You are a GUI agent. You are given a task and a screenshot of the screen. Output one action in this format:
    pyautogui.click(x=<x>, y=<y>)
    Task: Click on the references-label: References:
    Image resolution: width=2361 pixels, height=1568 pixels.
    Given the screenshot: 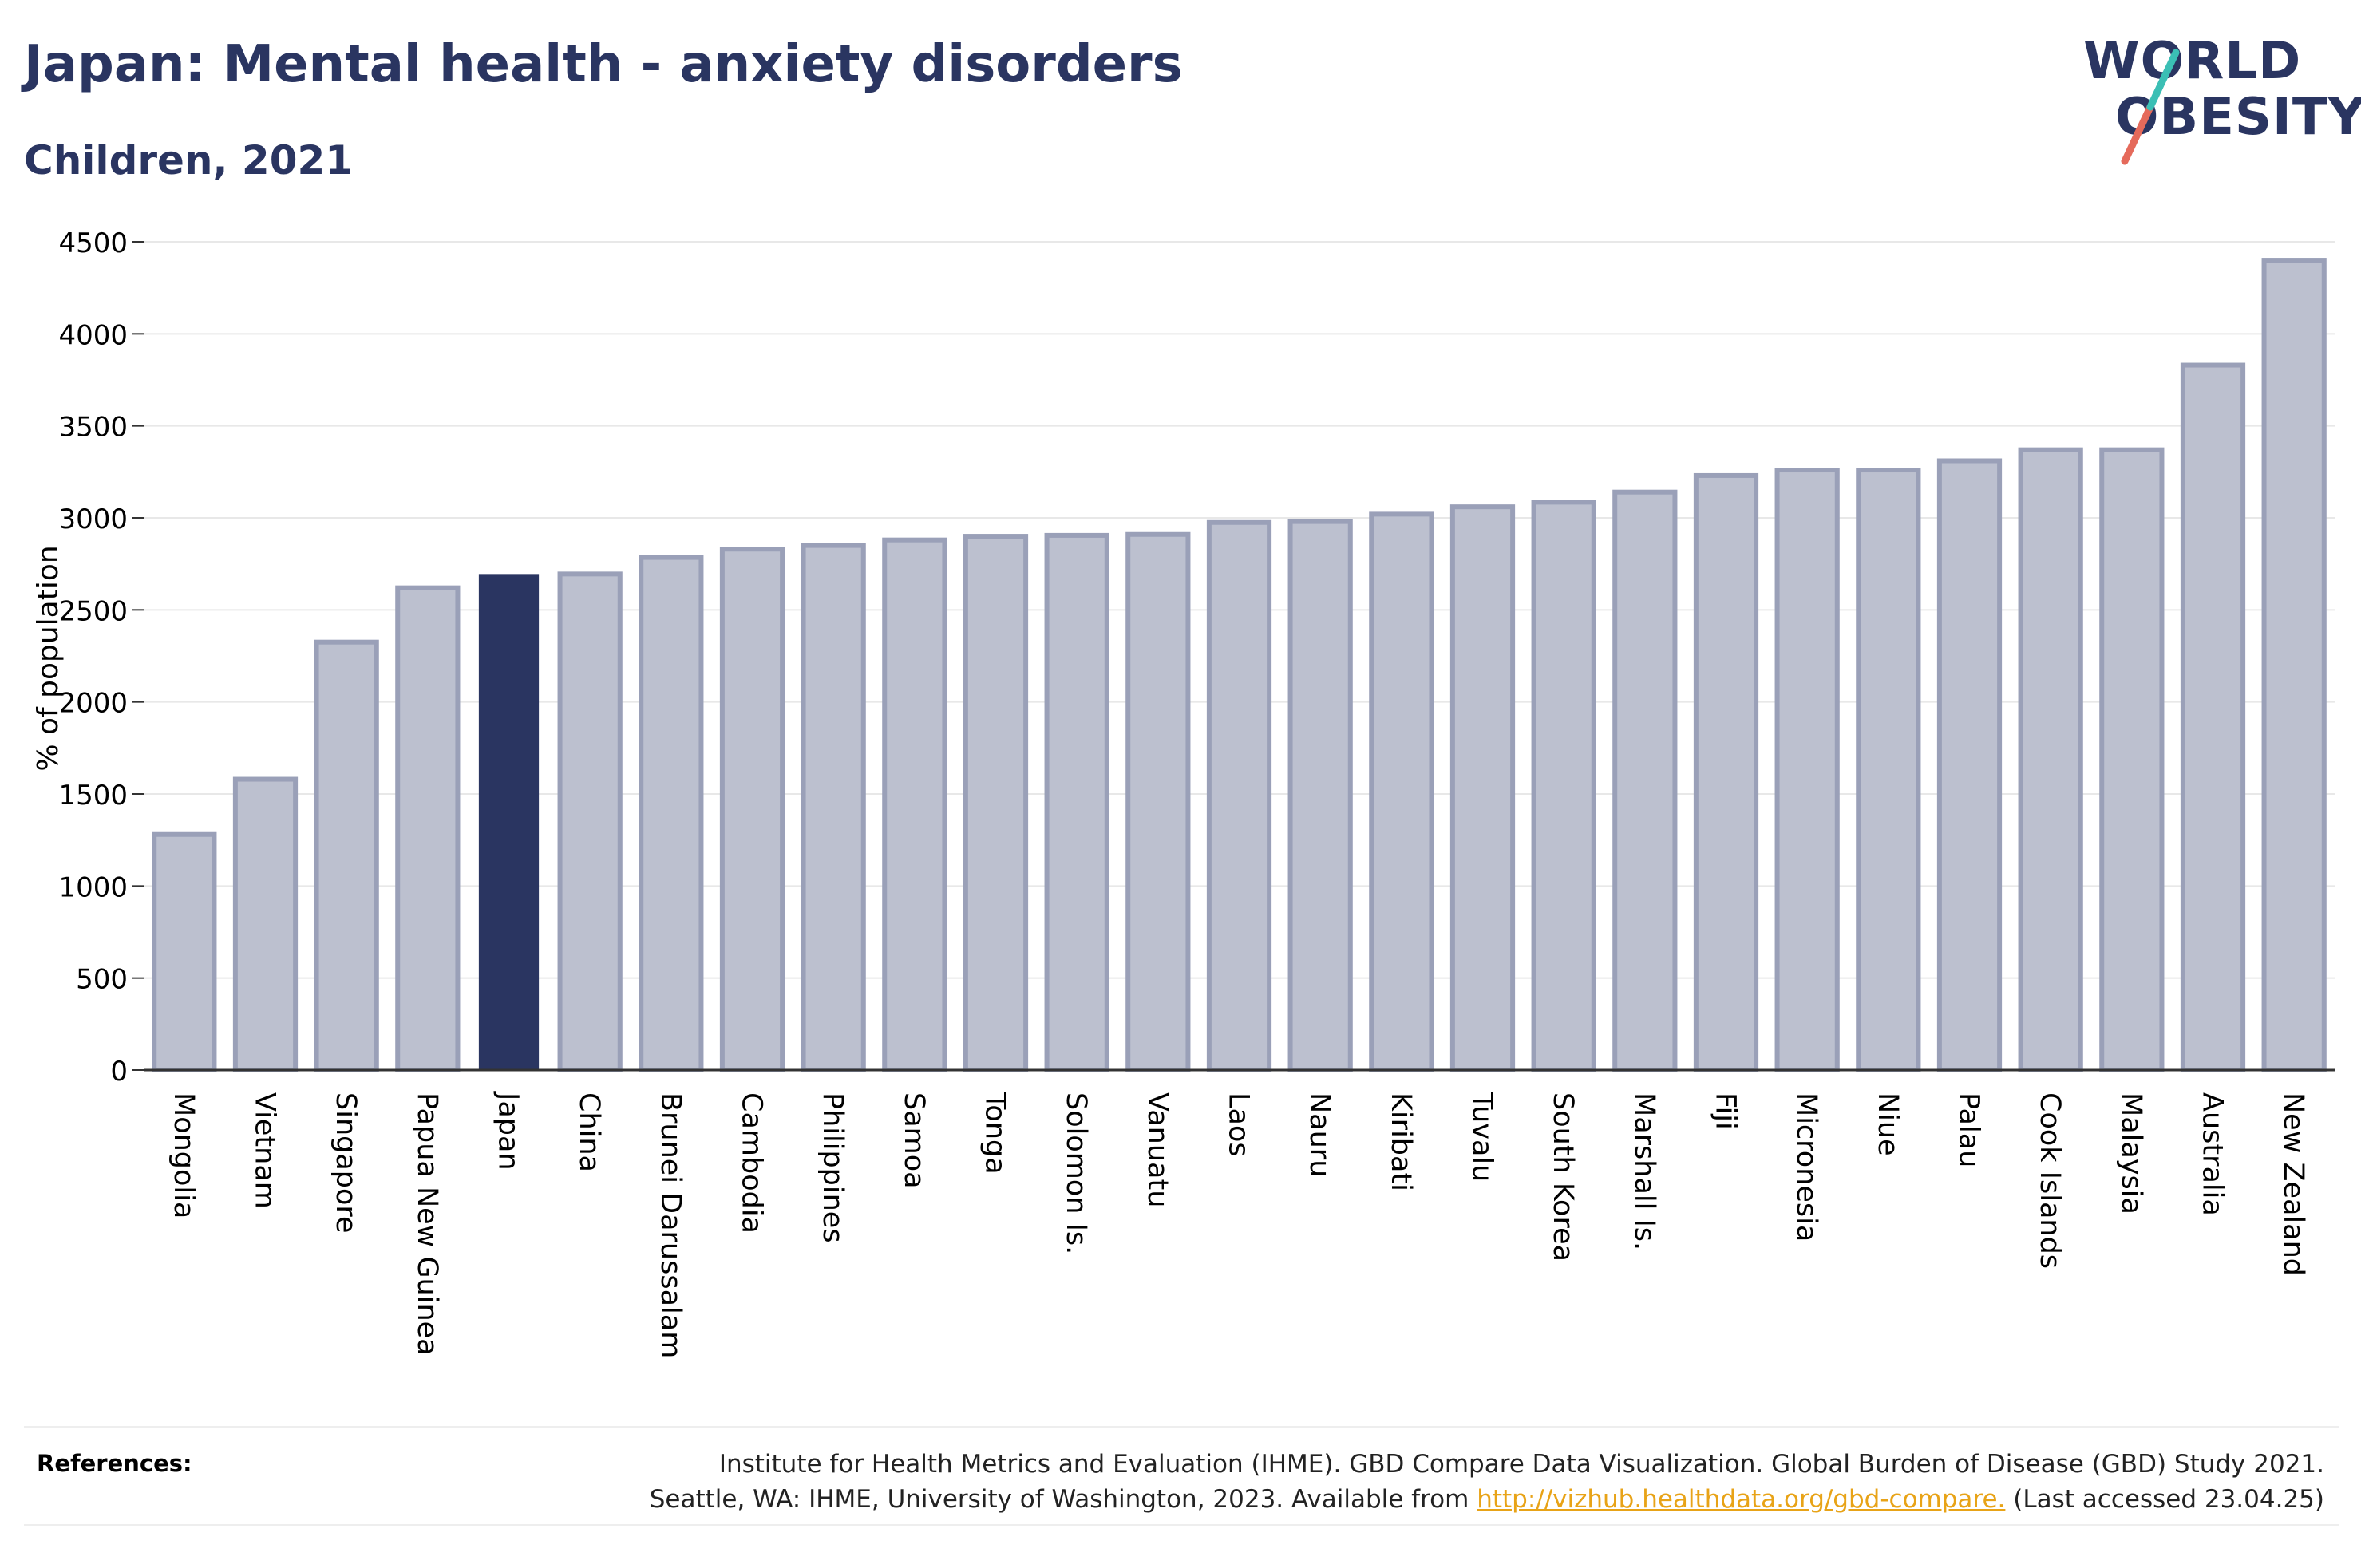 What is the action you would take?
    pyautogui.click(x=114, y=1463)
    